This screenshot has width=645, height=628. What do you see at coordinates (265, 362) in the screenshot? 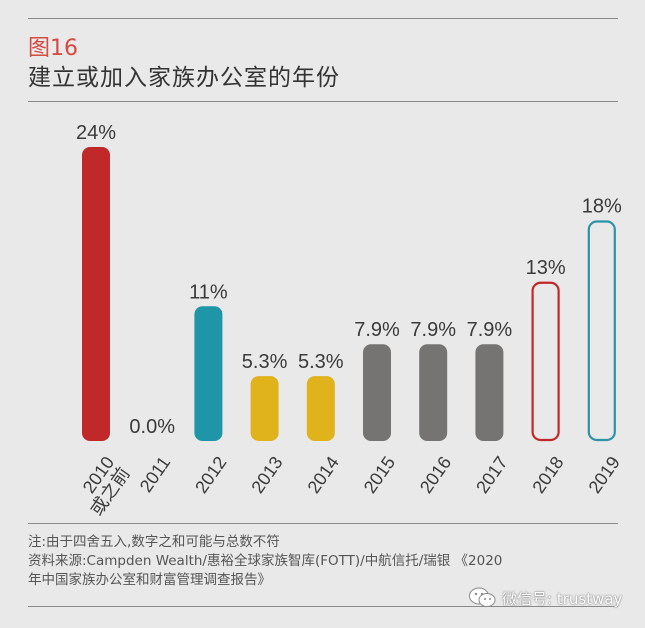
I see `value-label-2013: 5.3%` at bounding box center [265, 362].